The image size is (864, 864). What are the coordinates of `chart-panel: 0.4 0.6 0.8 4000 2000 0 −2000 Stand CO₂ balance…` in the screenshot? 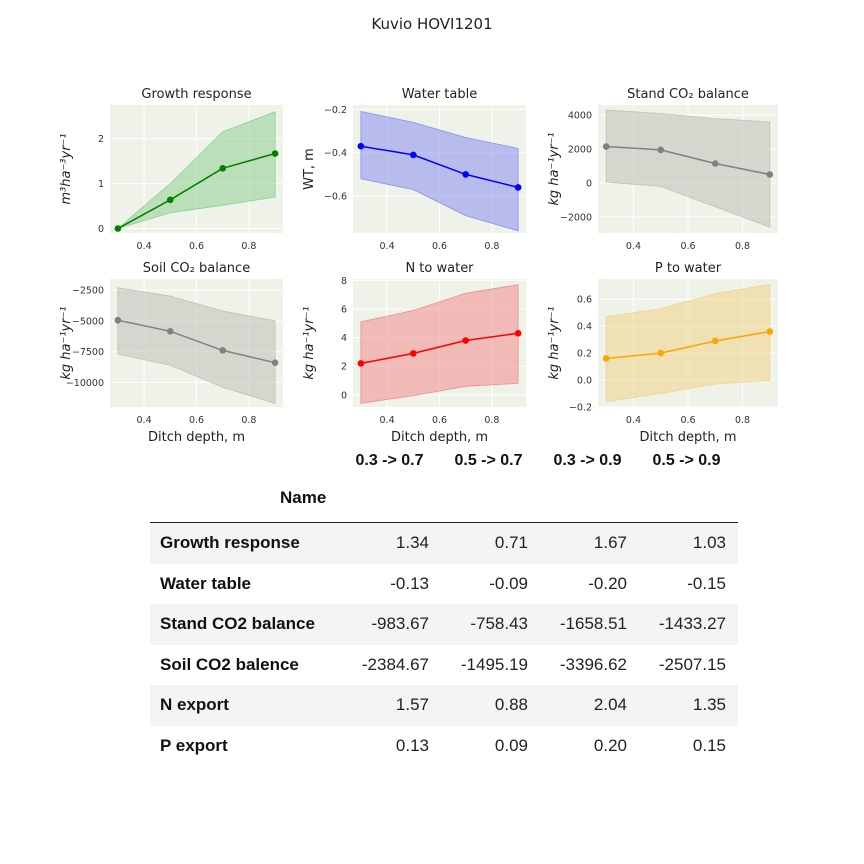 It's located at (662, 169).